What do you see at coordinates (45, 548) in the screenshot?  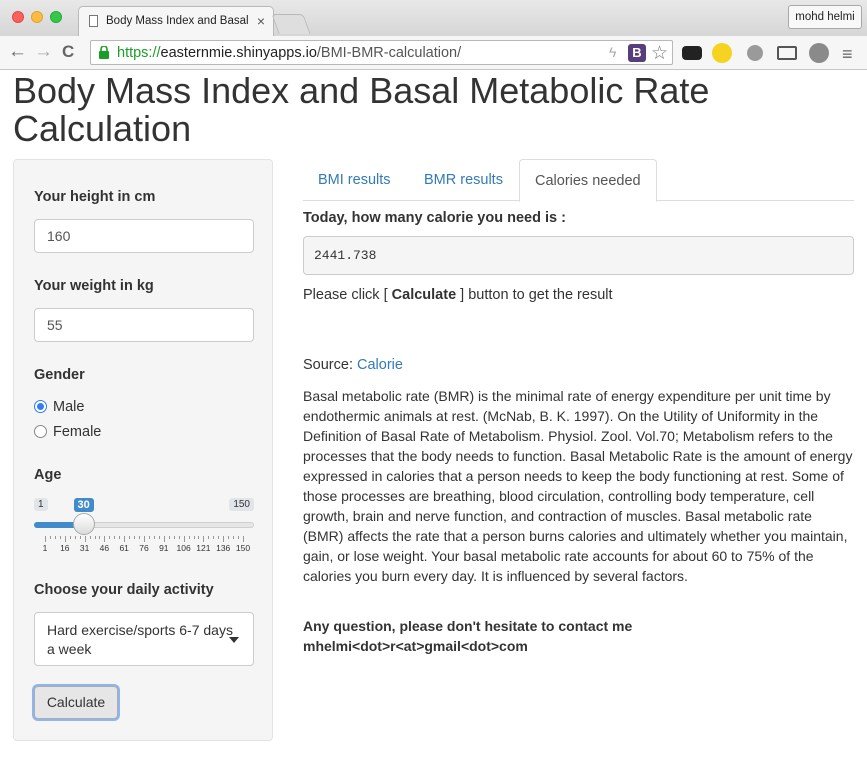 I see `slider-tick-label: 1` at bounding box center [45, 548].